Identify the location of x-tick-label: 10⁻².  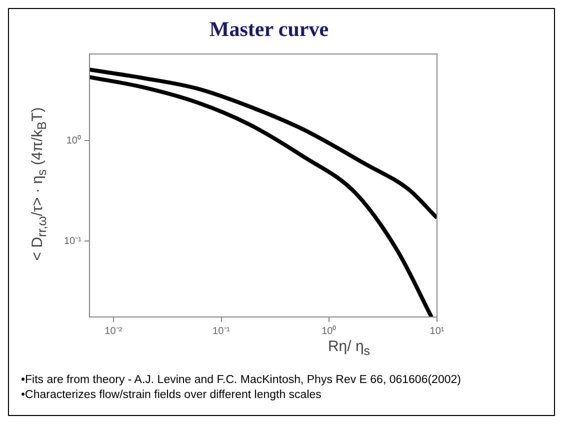
(113, 331).